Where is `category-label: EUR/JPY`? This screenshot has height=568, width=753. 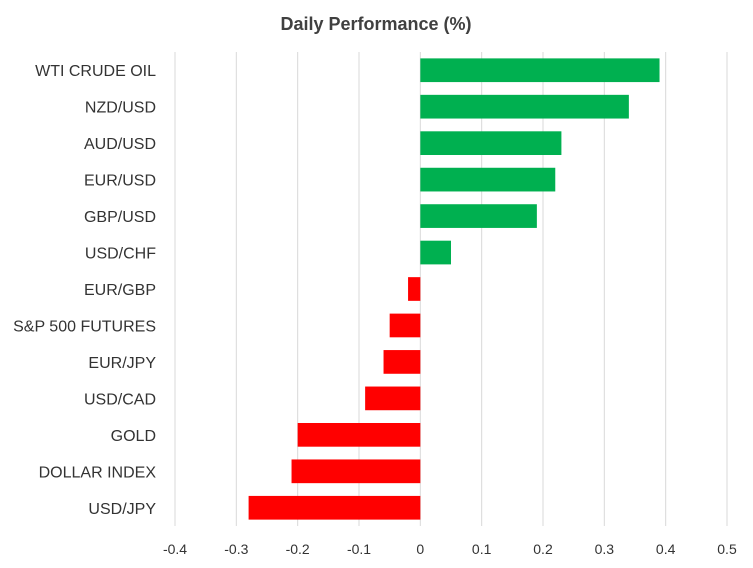 category-label: EUR/JPY is located at coordinates (122, 363).